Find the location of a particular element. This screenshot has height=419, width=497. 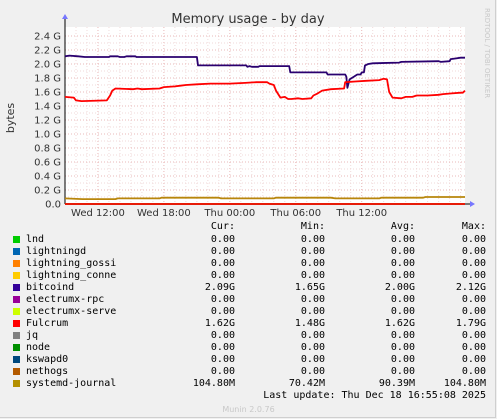

legend-row: lightningd 0.00 0.00 0.00 0.00 is located at coordinates (248, 252).